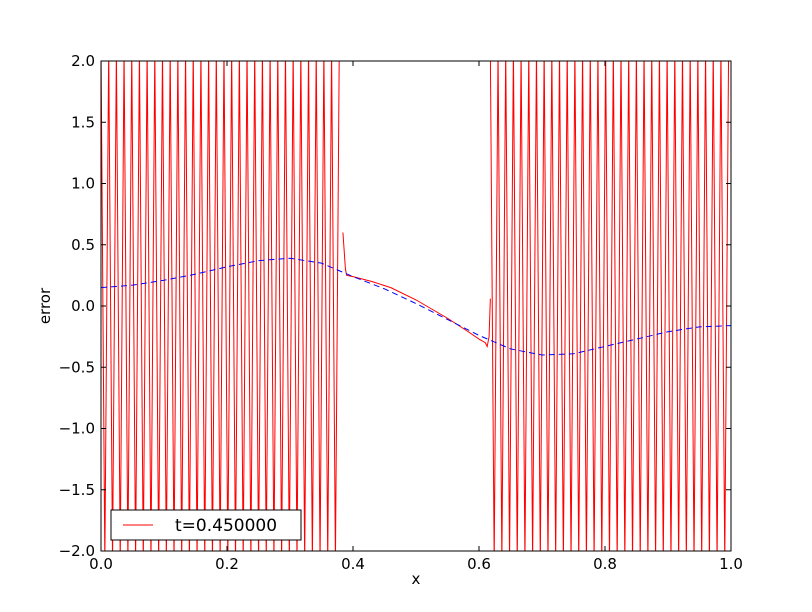 The image size is (812, 612). I want to click on x-axis-label: x, so click(416, 579).